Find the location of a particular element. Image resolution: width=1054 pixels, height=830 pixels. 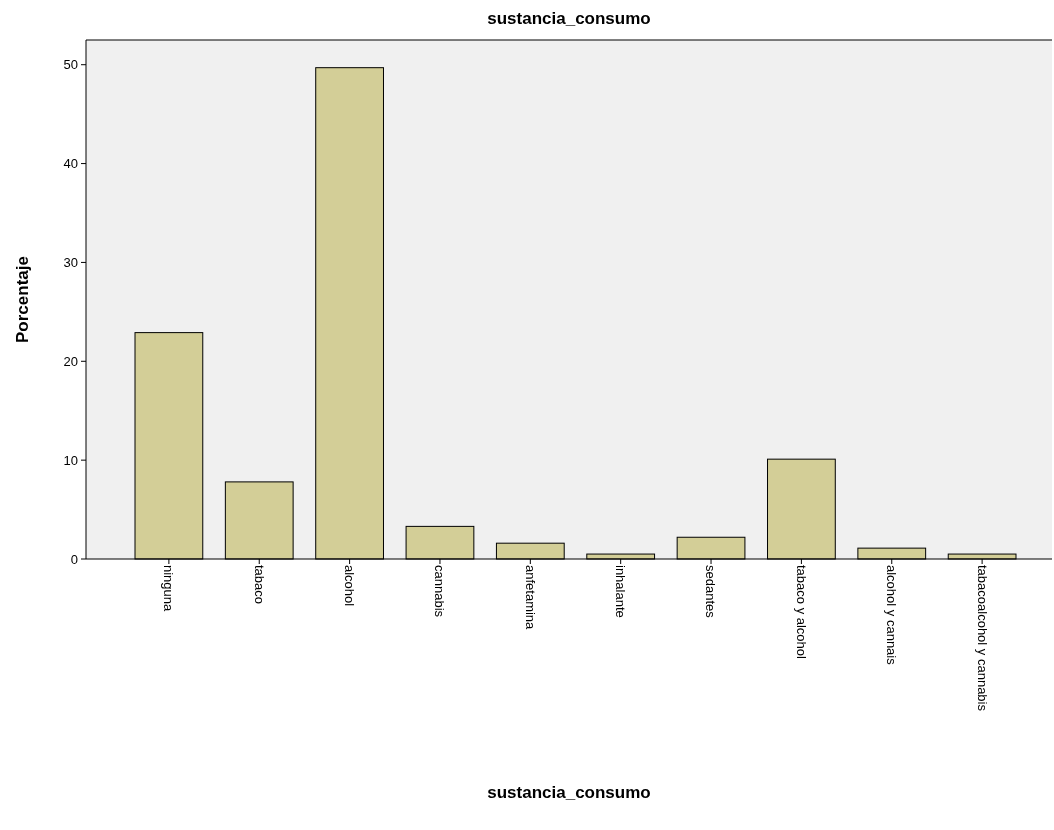

y-tick-label: 50 is located at coordinates (70, 65).